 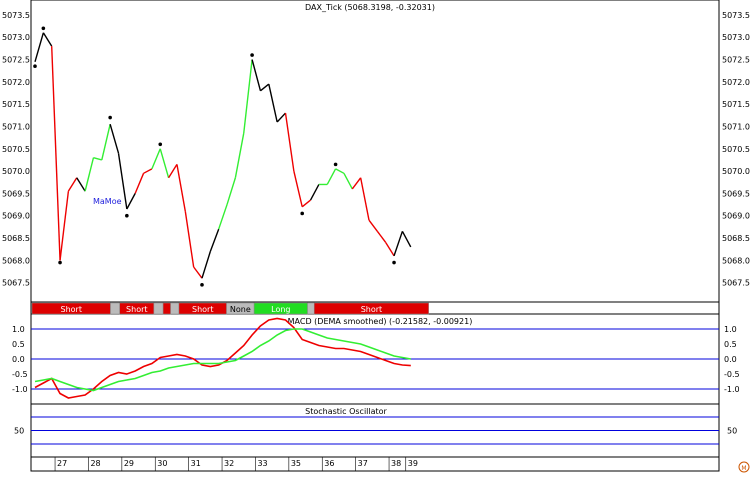 I want to click on date-axis-frame, so click(x=375, y=464).